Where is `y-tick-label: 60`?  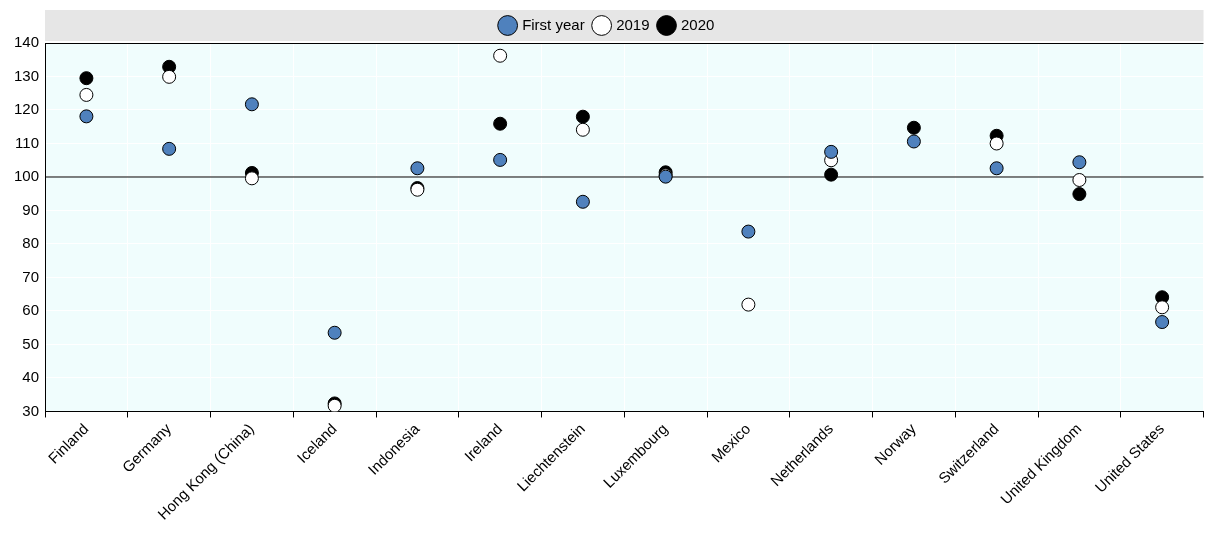
y-tick-label: 60 is located at coordinates (31, 310).